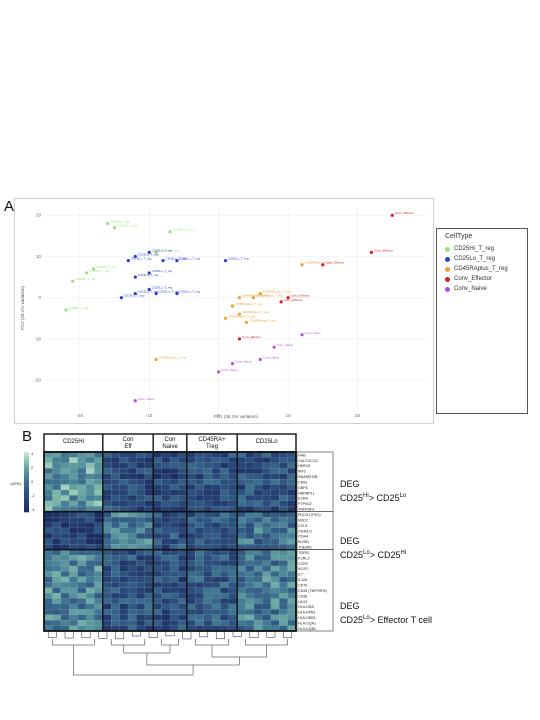 This screenshot has height=720, width=540. Describe the element at coordinates (212, 447) in the screenshot. I see `col-group-header: Treg` at that location.